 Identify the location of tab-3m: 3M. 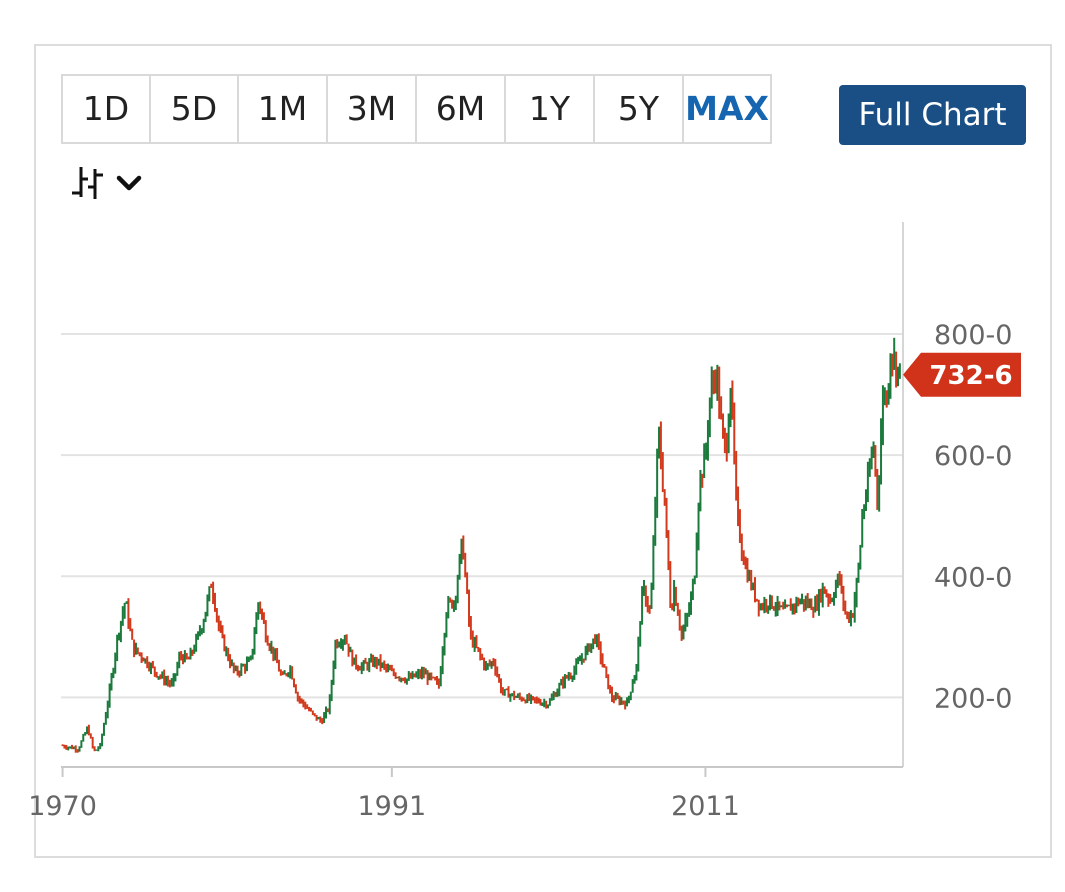
(372, 109).